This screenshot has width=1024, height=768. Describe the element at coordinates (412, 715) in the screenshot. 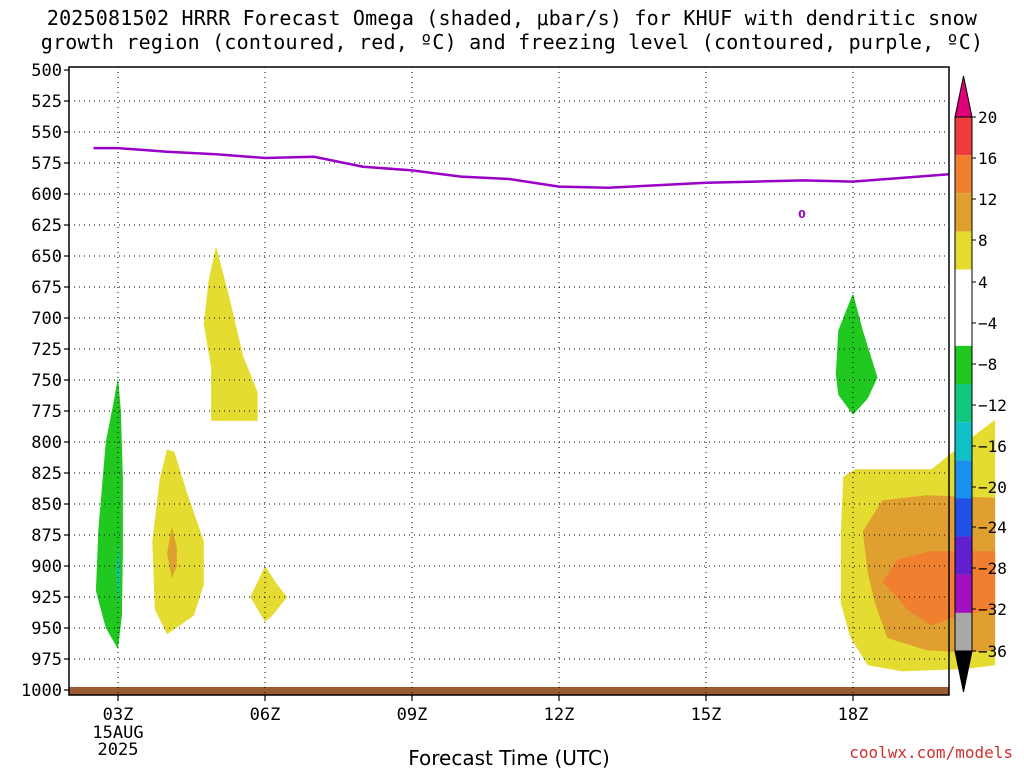

I see `x-tick-label: 09Z` at that location.